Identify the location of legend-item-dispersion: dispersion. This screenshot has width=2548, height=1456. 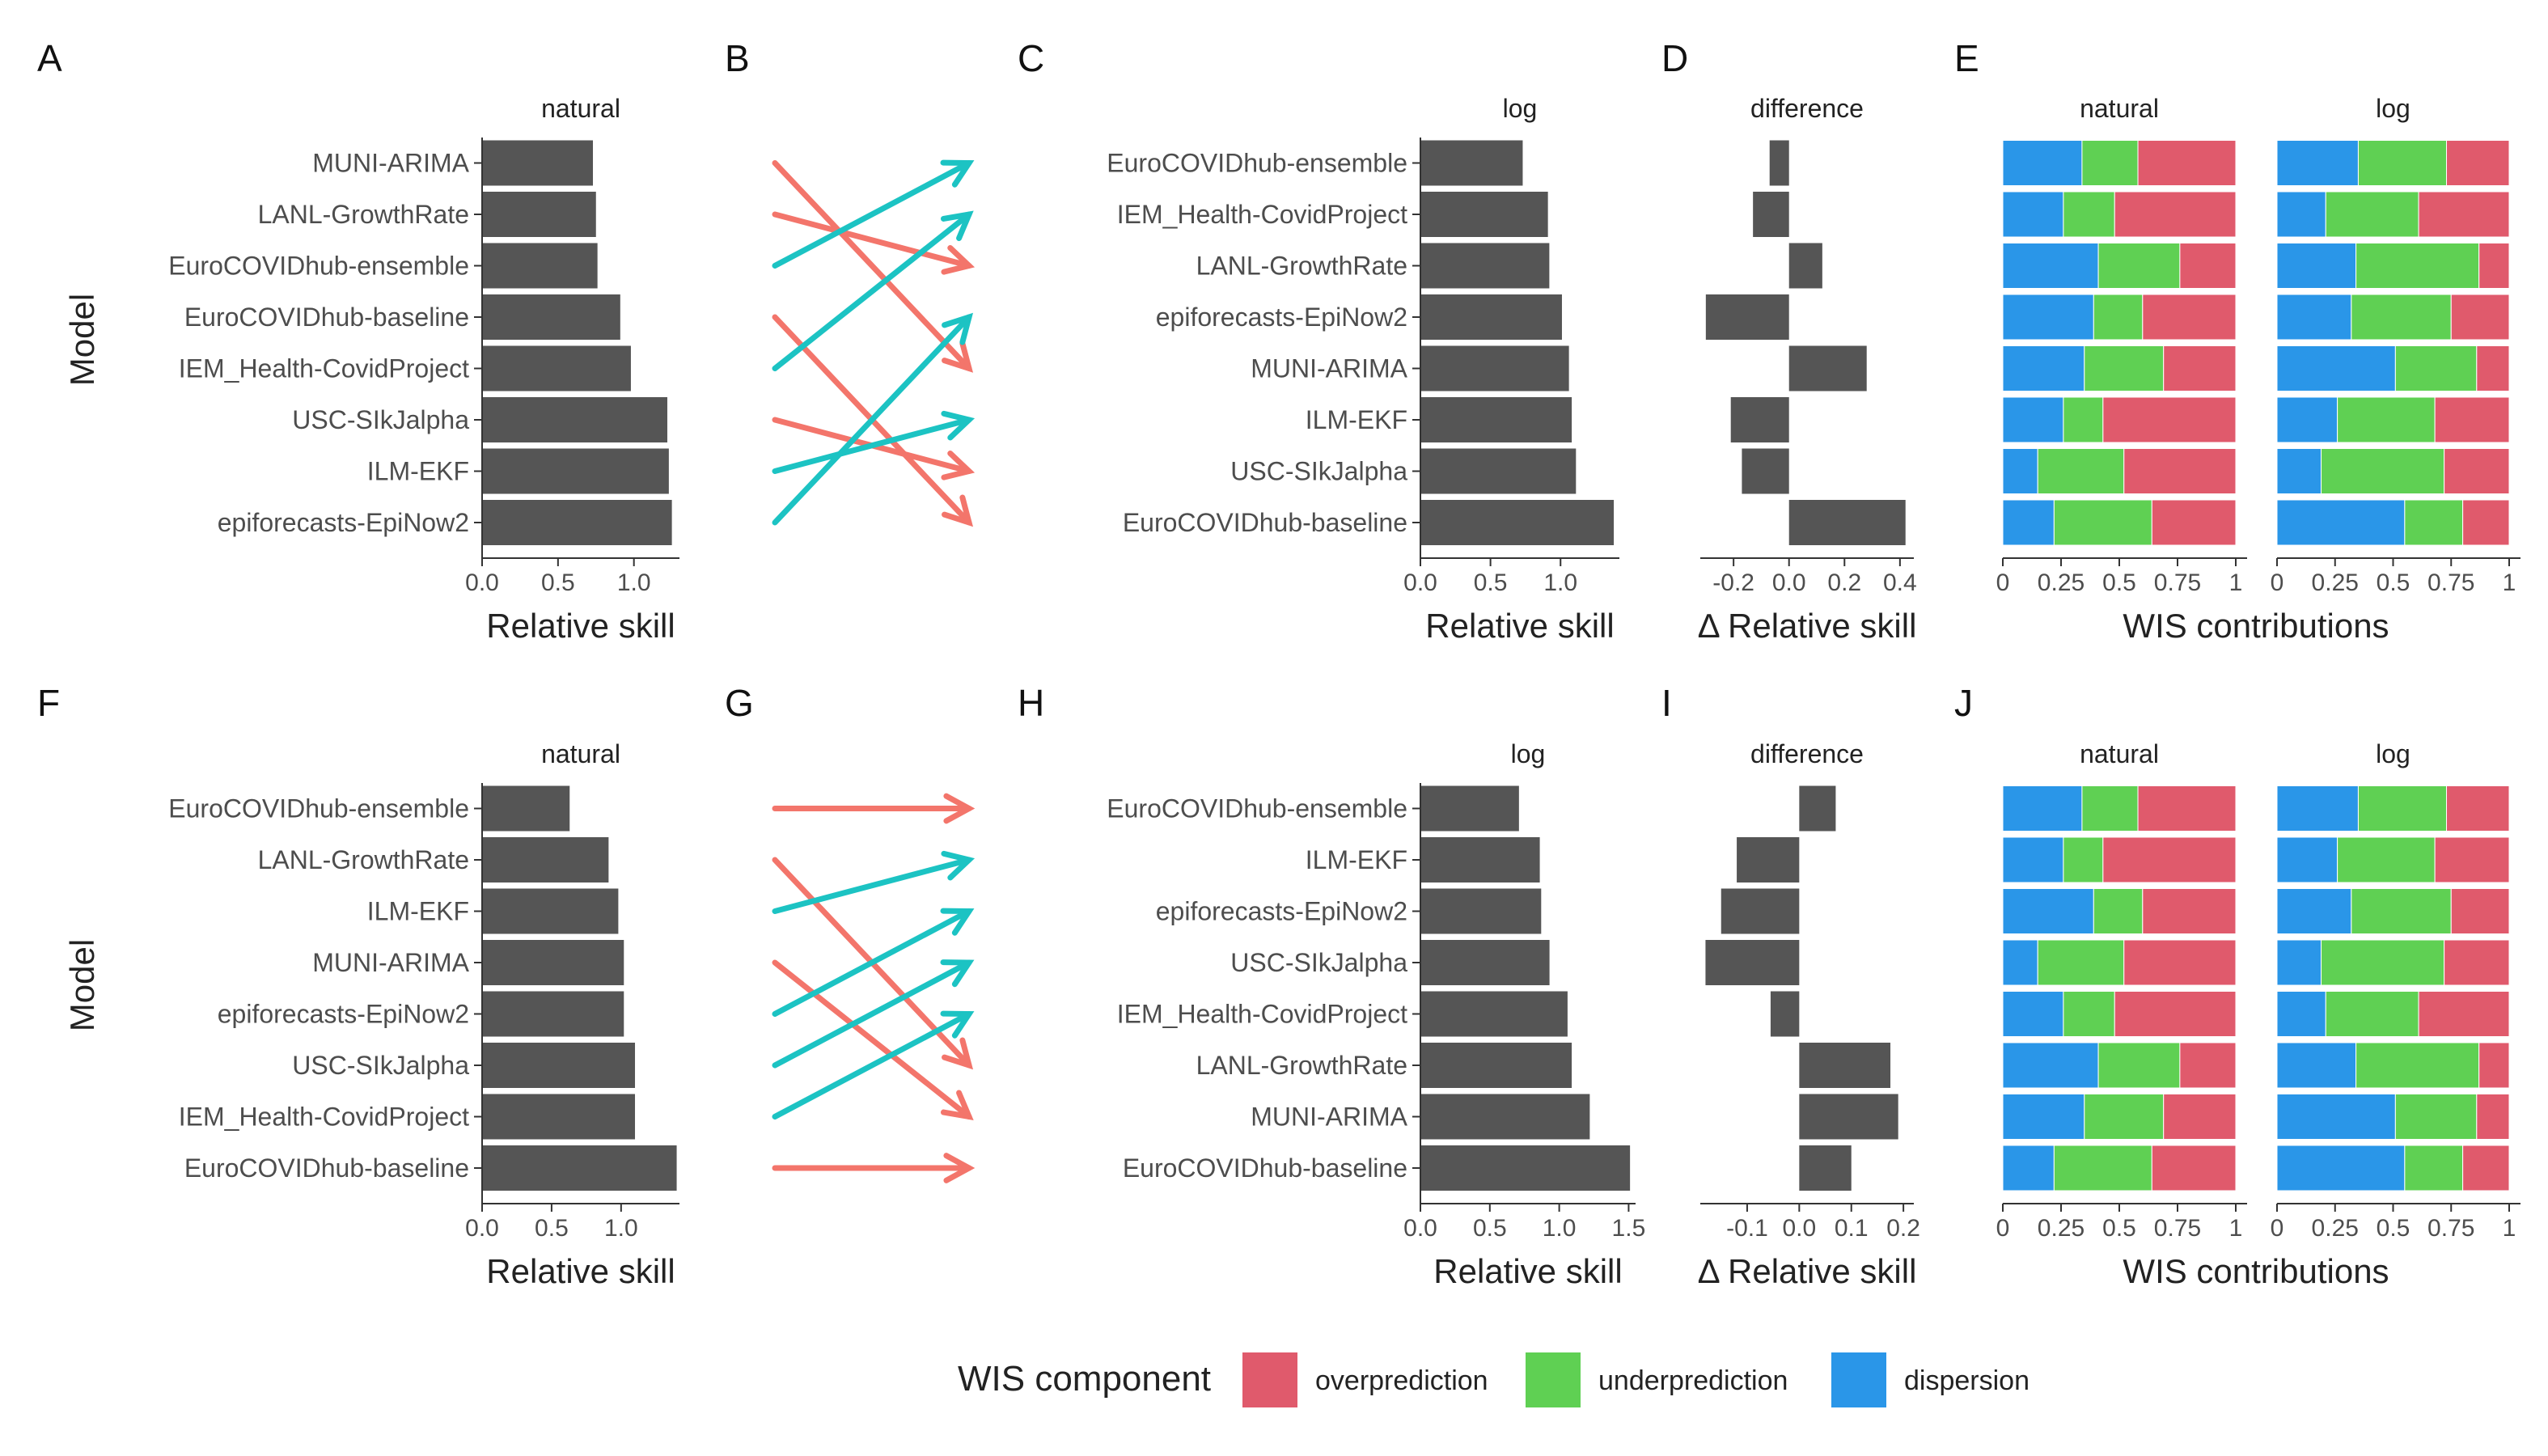
(1931, 1380).